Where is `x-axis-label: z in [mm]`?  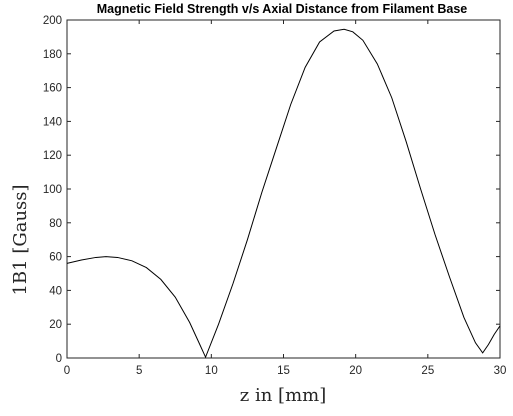
x-axis-label: z in [mm] is located at coordinates (283, 395).